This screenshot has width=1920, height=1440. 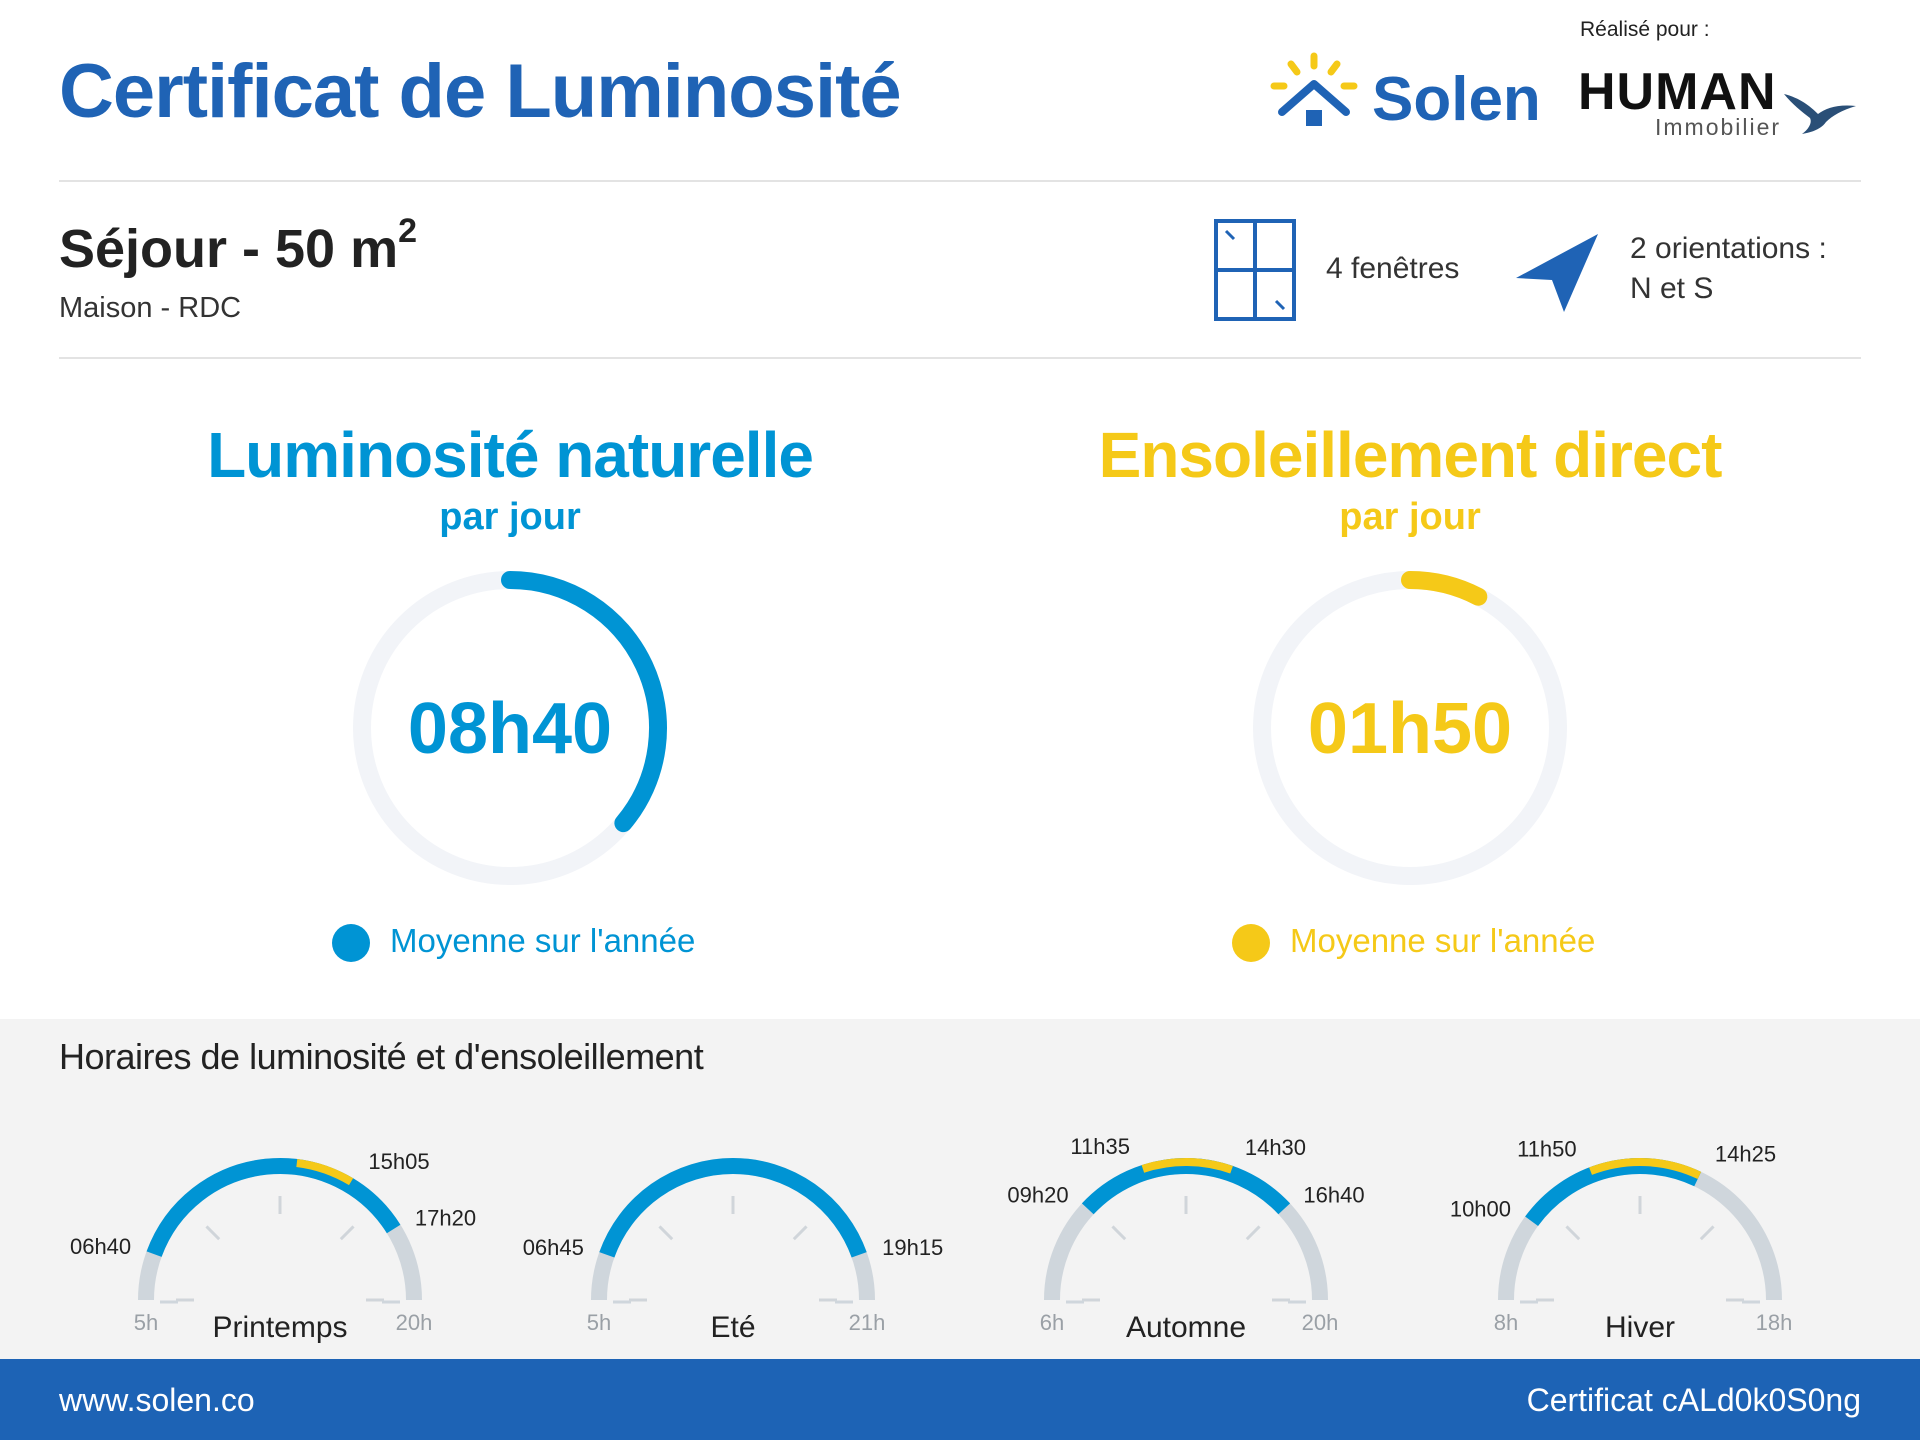 What do you see at coordinates (1314, 89) in the screenshot?
I see `solen-logo-icon` at bounding box center [1314, 89].